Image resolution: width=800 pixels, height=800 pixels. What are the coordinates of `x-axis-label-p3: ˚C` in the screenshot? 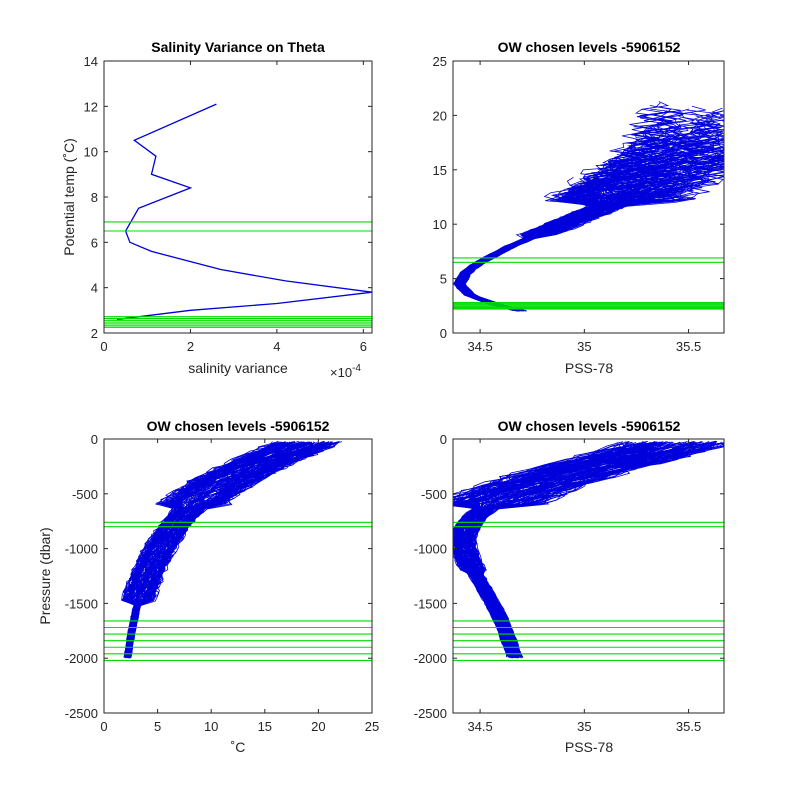 It's located at (238, 747).